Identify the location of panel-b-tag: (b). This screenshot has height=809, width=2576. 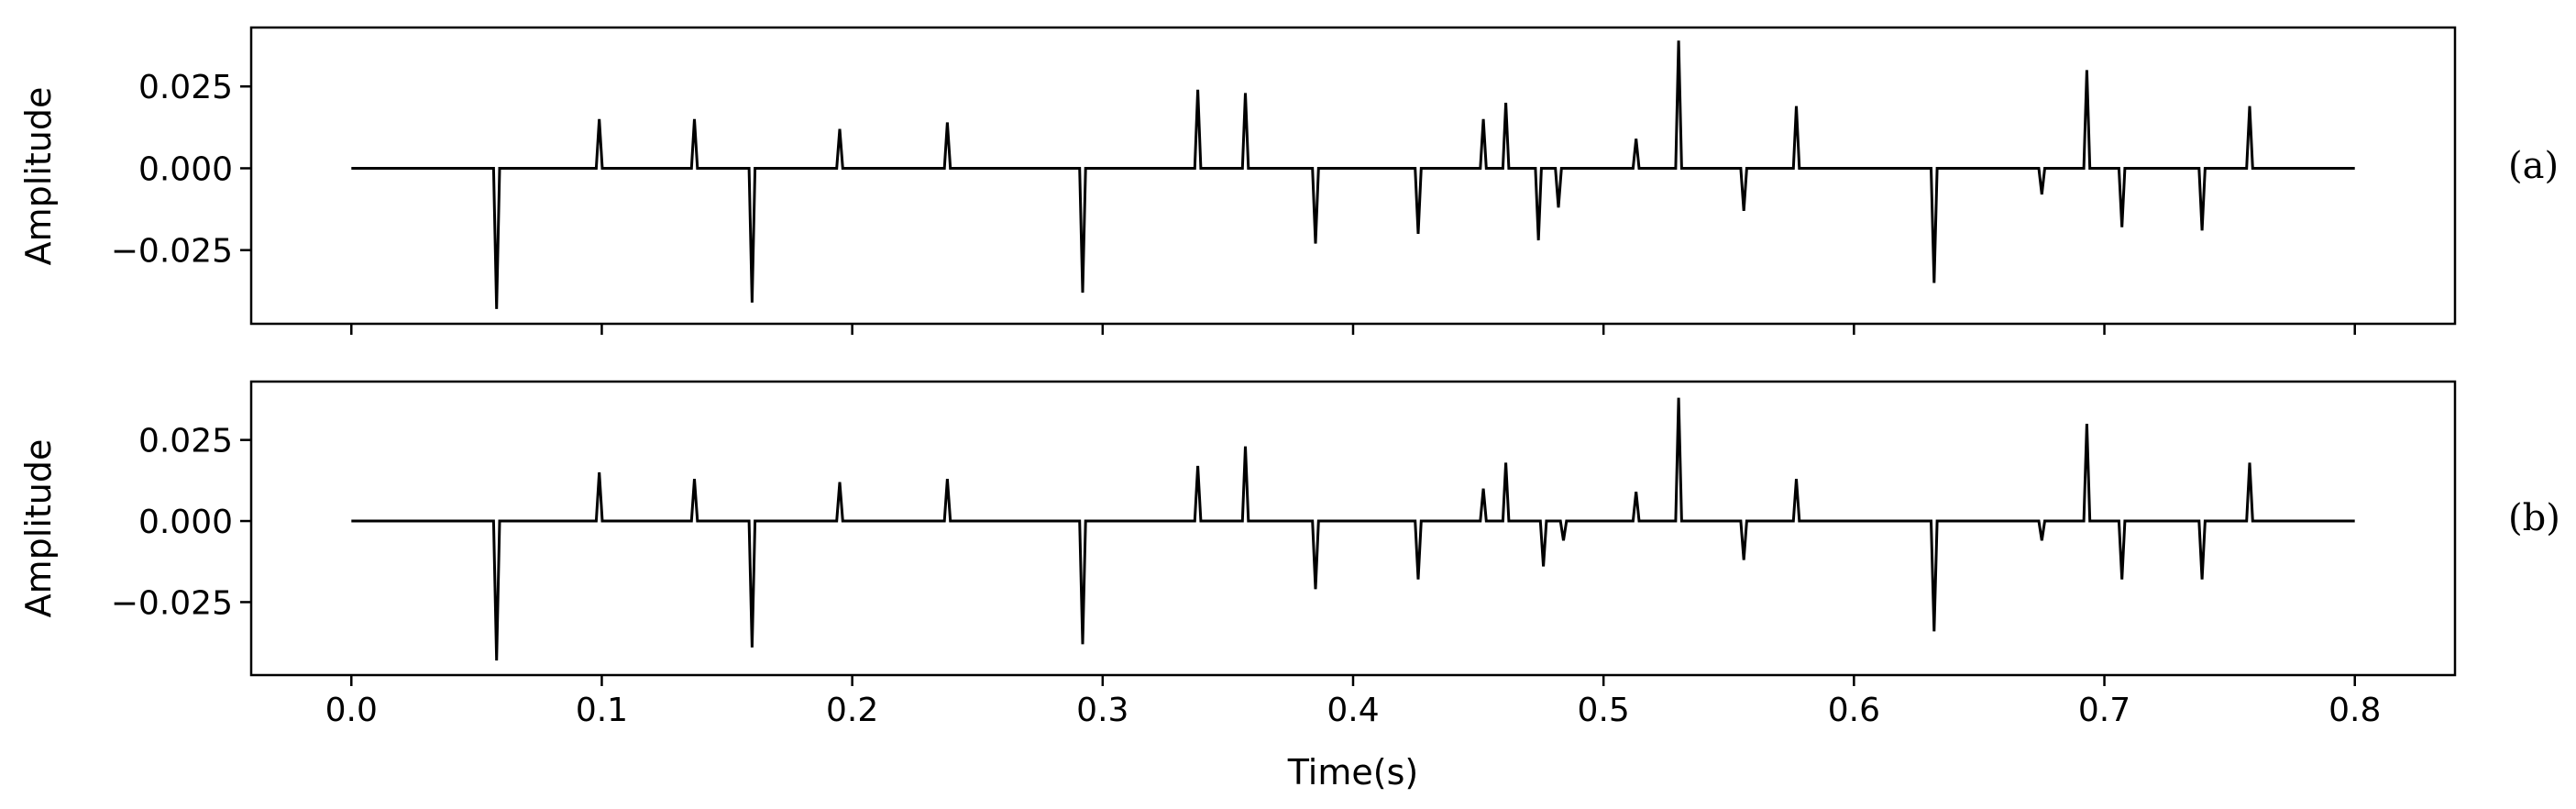
(2534, 518).